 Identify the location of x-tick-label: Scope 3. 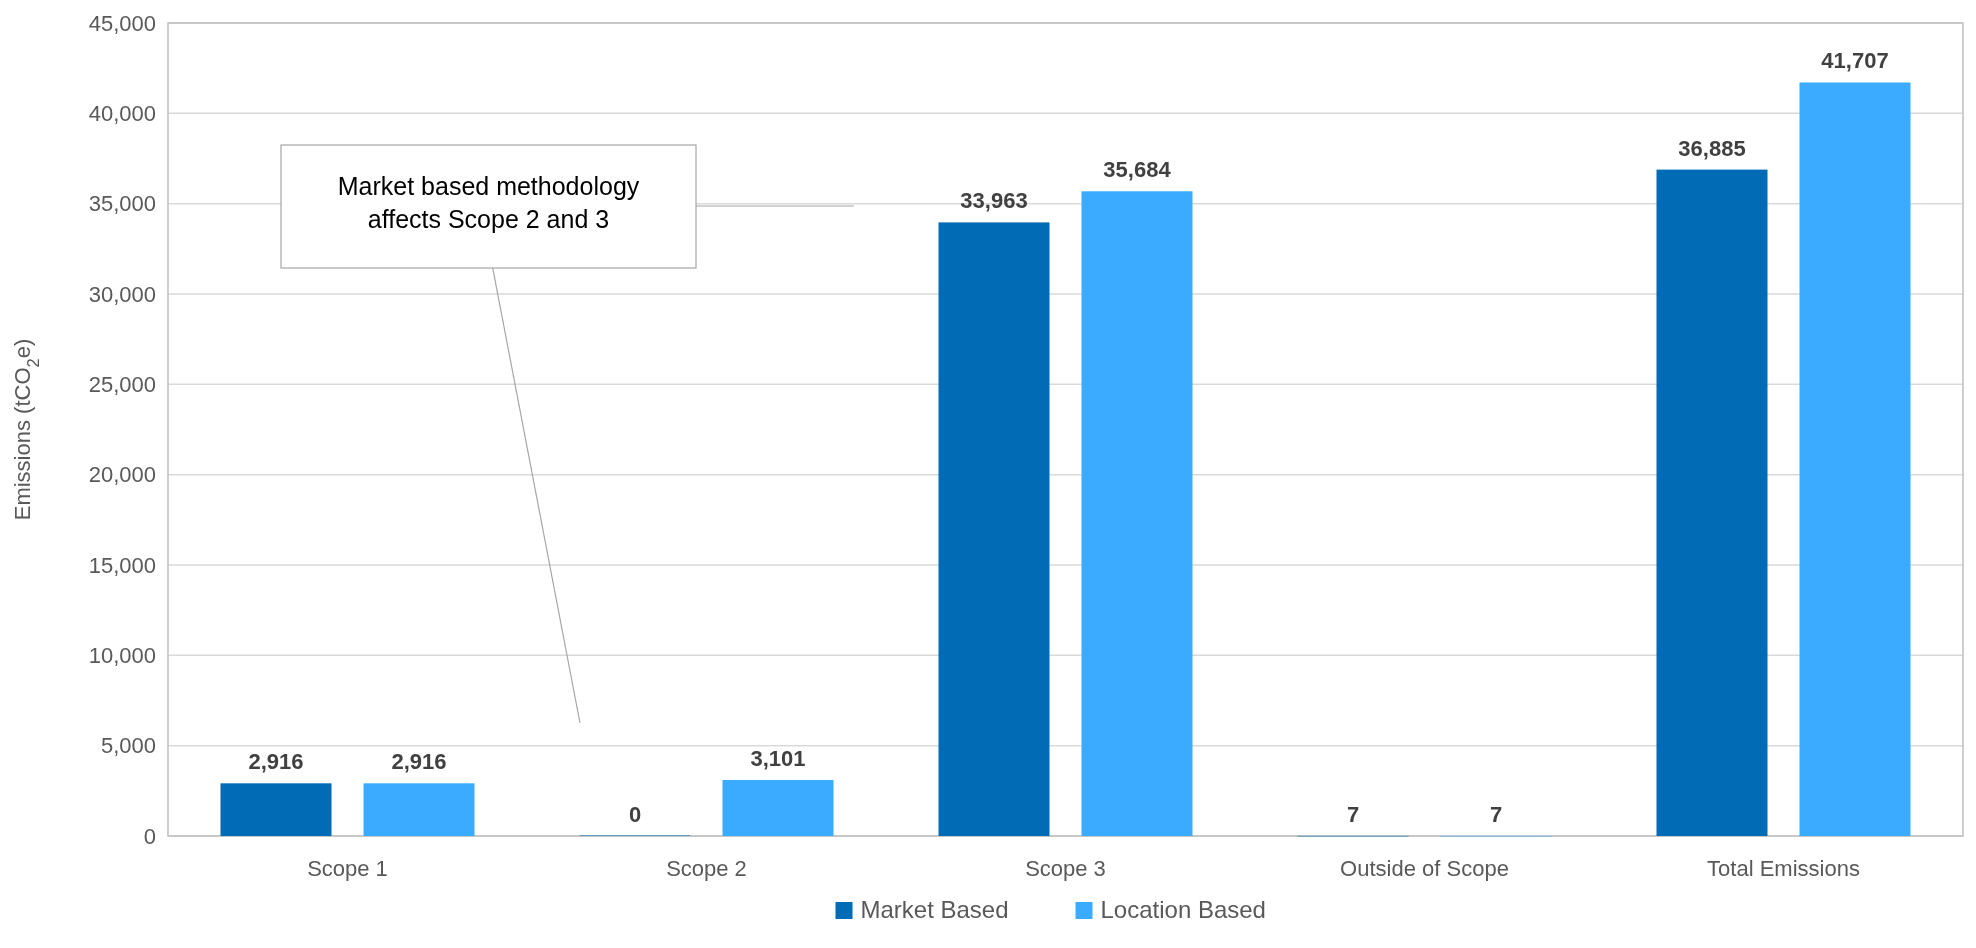
(1065, 868).